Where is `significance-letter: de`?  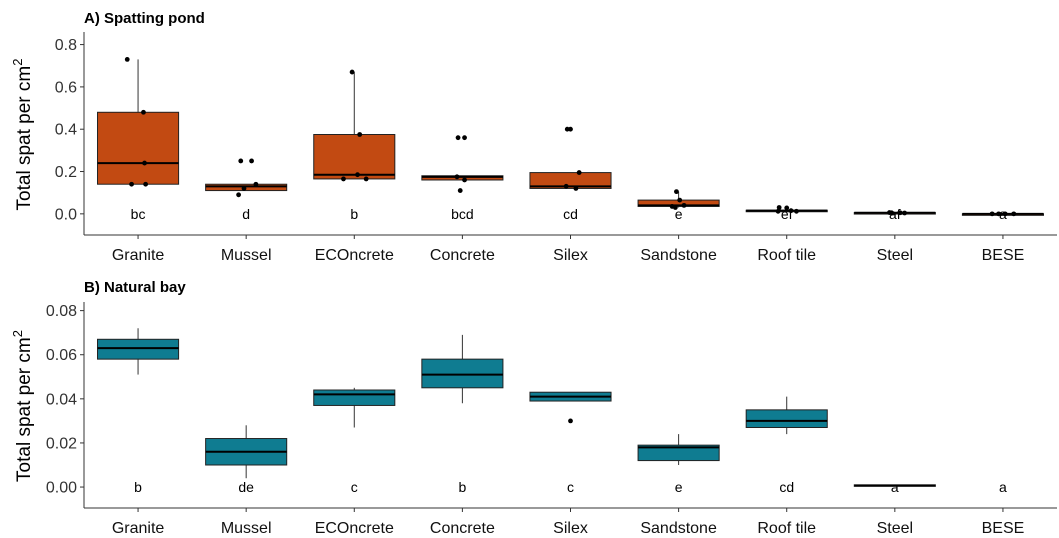
significance-letter: de is located at coordinates (246, 487).